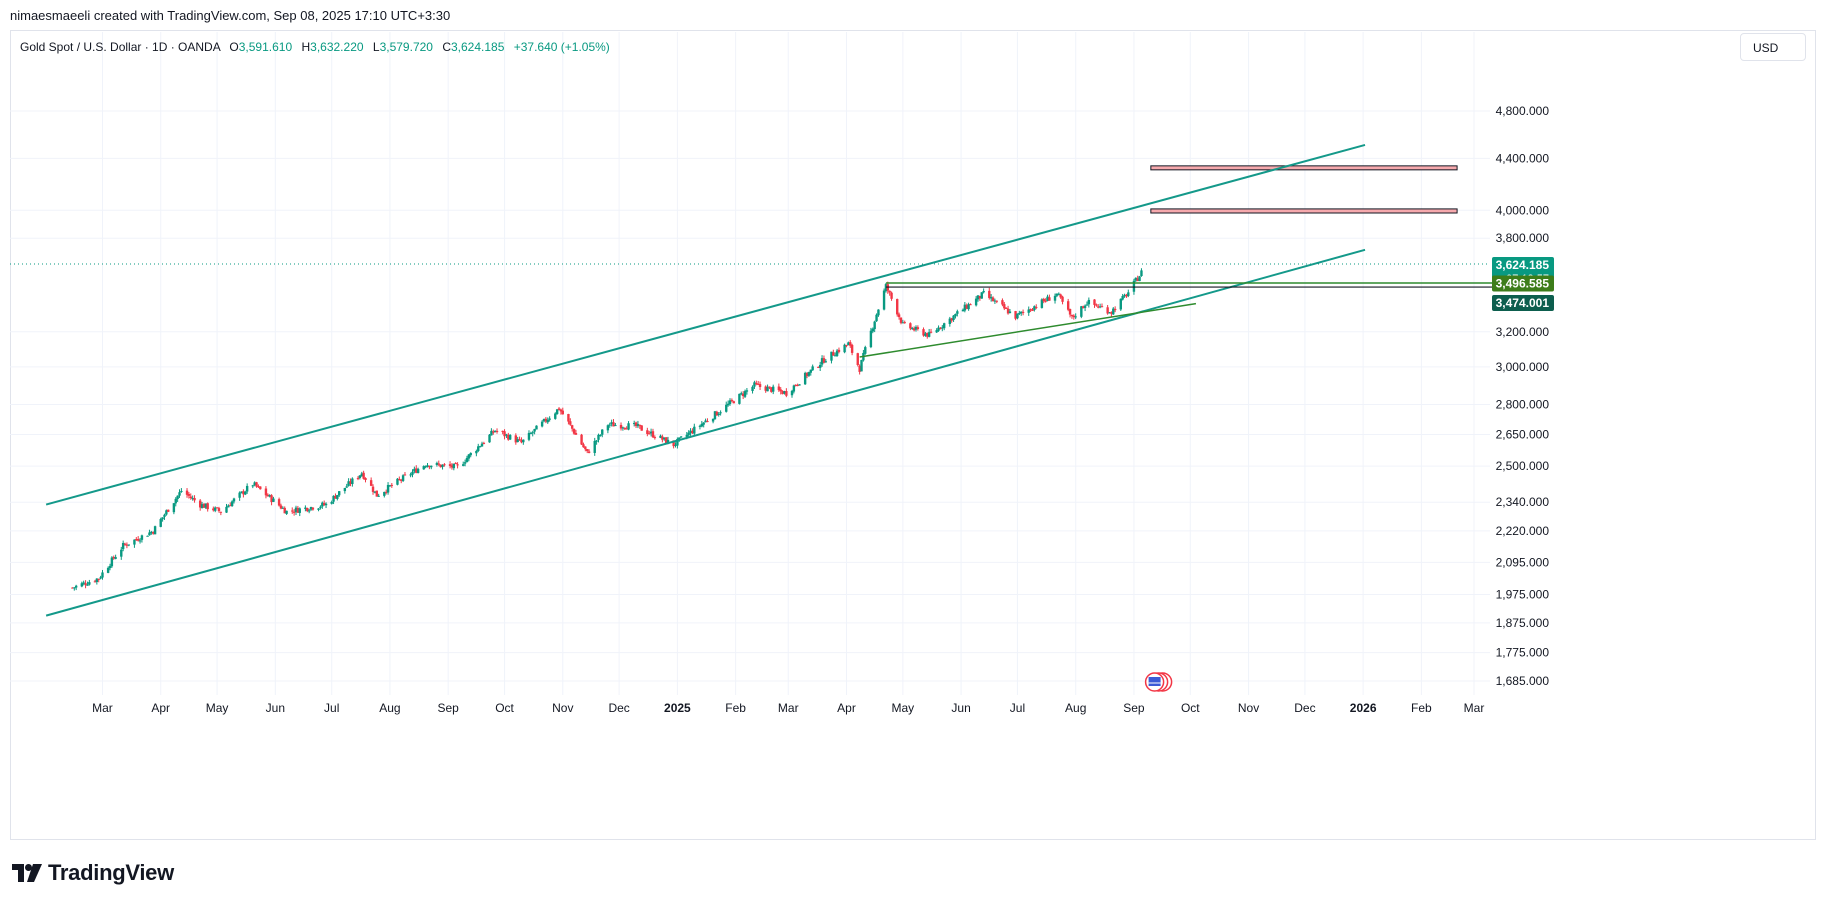  Describe the element at coordinates (1523, 404) in the screenshot. I see `price-tick-label: 2,800.000` at that location.